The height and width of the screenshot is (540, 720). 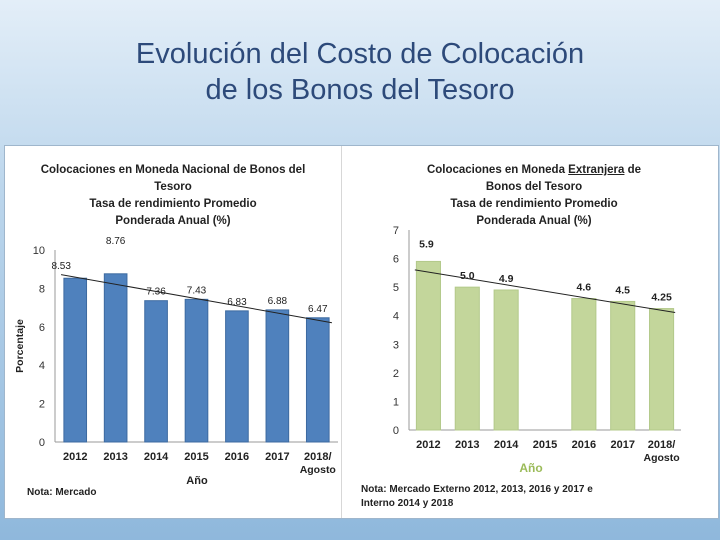 What do you see at coordinates (116, 241) in the screenshot?
I see `data-label: 8.76` at bounding box center [116, 241].